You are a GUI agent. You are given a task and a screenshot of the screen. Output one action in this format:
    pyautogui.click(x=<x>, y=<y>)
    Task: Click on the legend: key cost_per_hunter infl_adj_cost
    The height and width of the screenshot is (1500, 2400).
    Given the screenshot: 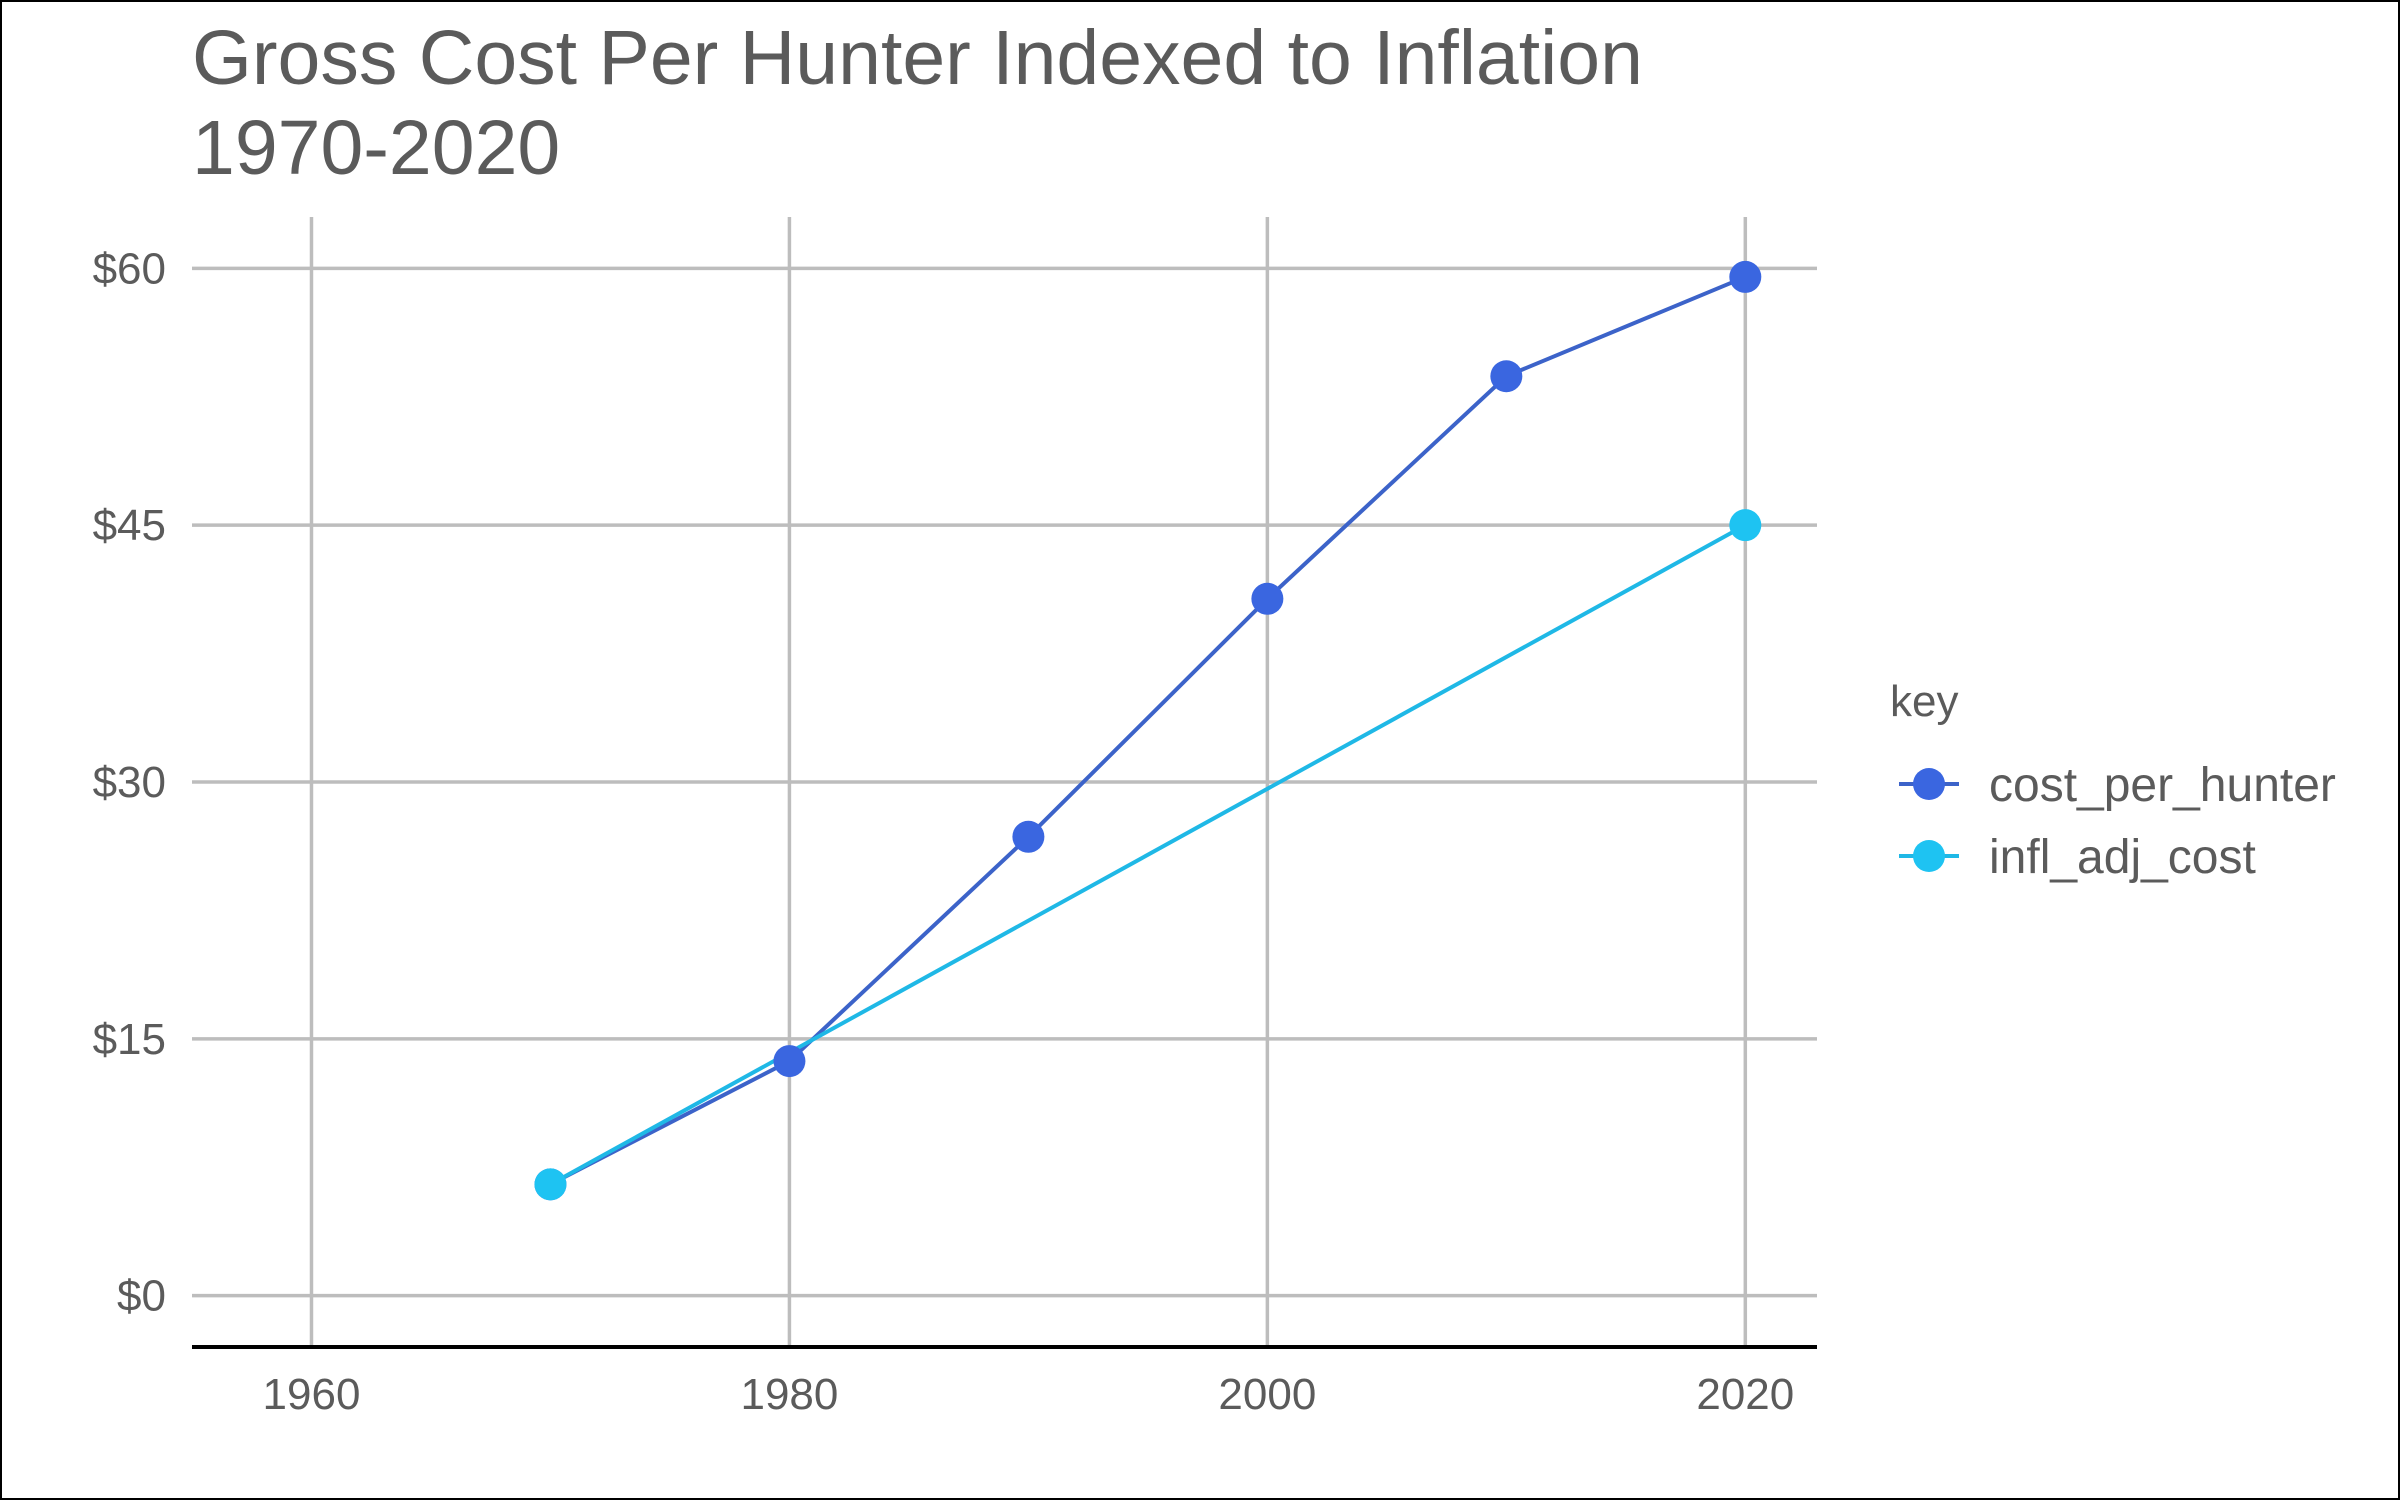 What is the action you would take?
    pyautogui.click(x=2113, y=780)
    